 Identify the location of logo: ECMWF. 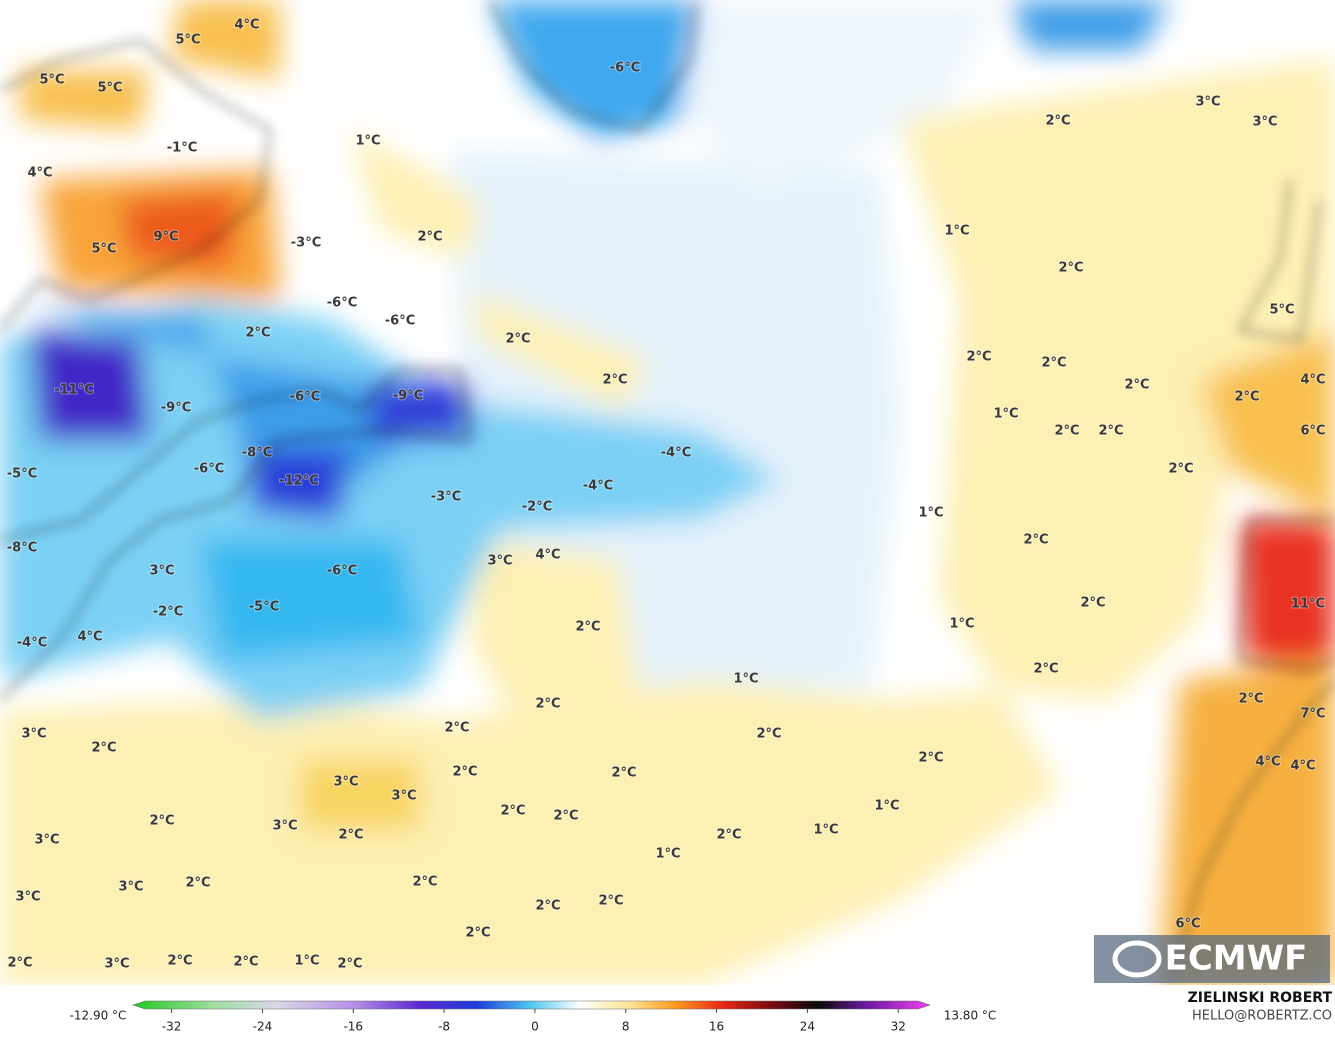
(1212, 959).